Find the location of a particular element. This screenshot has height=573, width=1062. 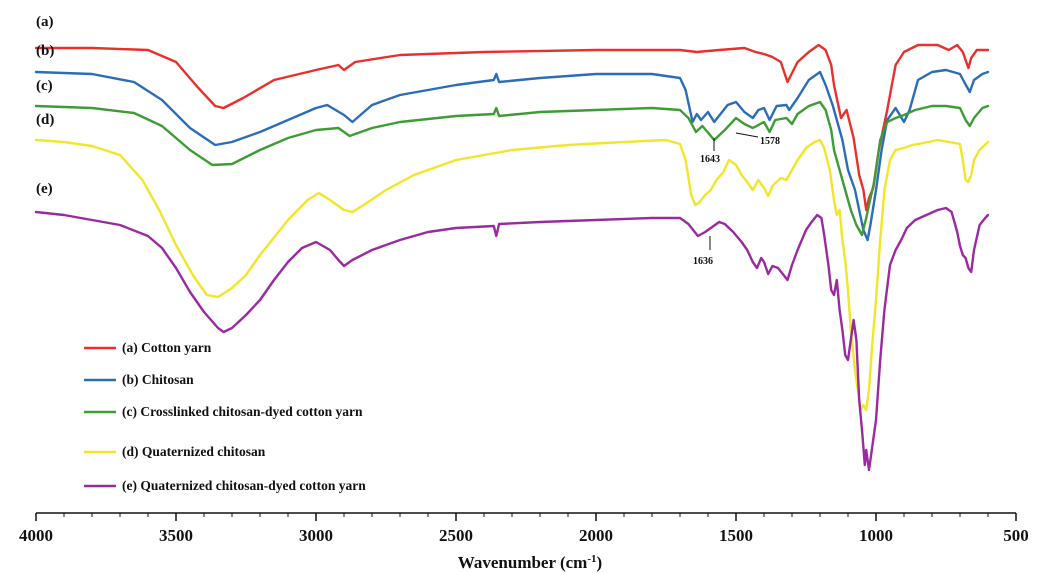

trace-label-e: (e) is located at coordinates (44, 189).